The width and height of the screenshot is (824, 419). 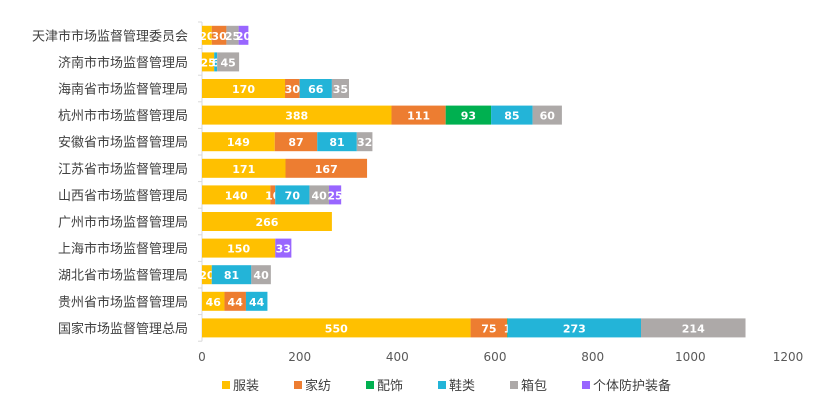 What do you see at coordinates (207, 275) in the screenshot?
I see `data-label: 20` at bounding box center [207, 275].